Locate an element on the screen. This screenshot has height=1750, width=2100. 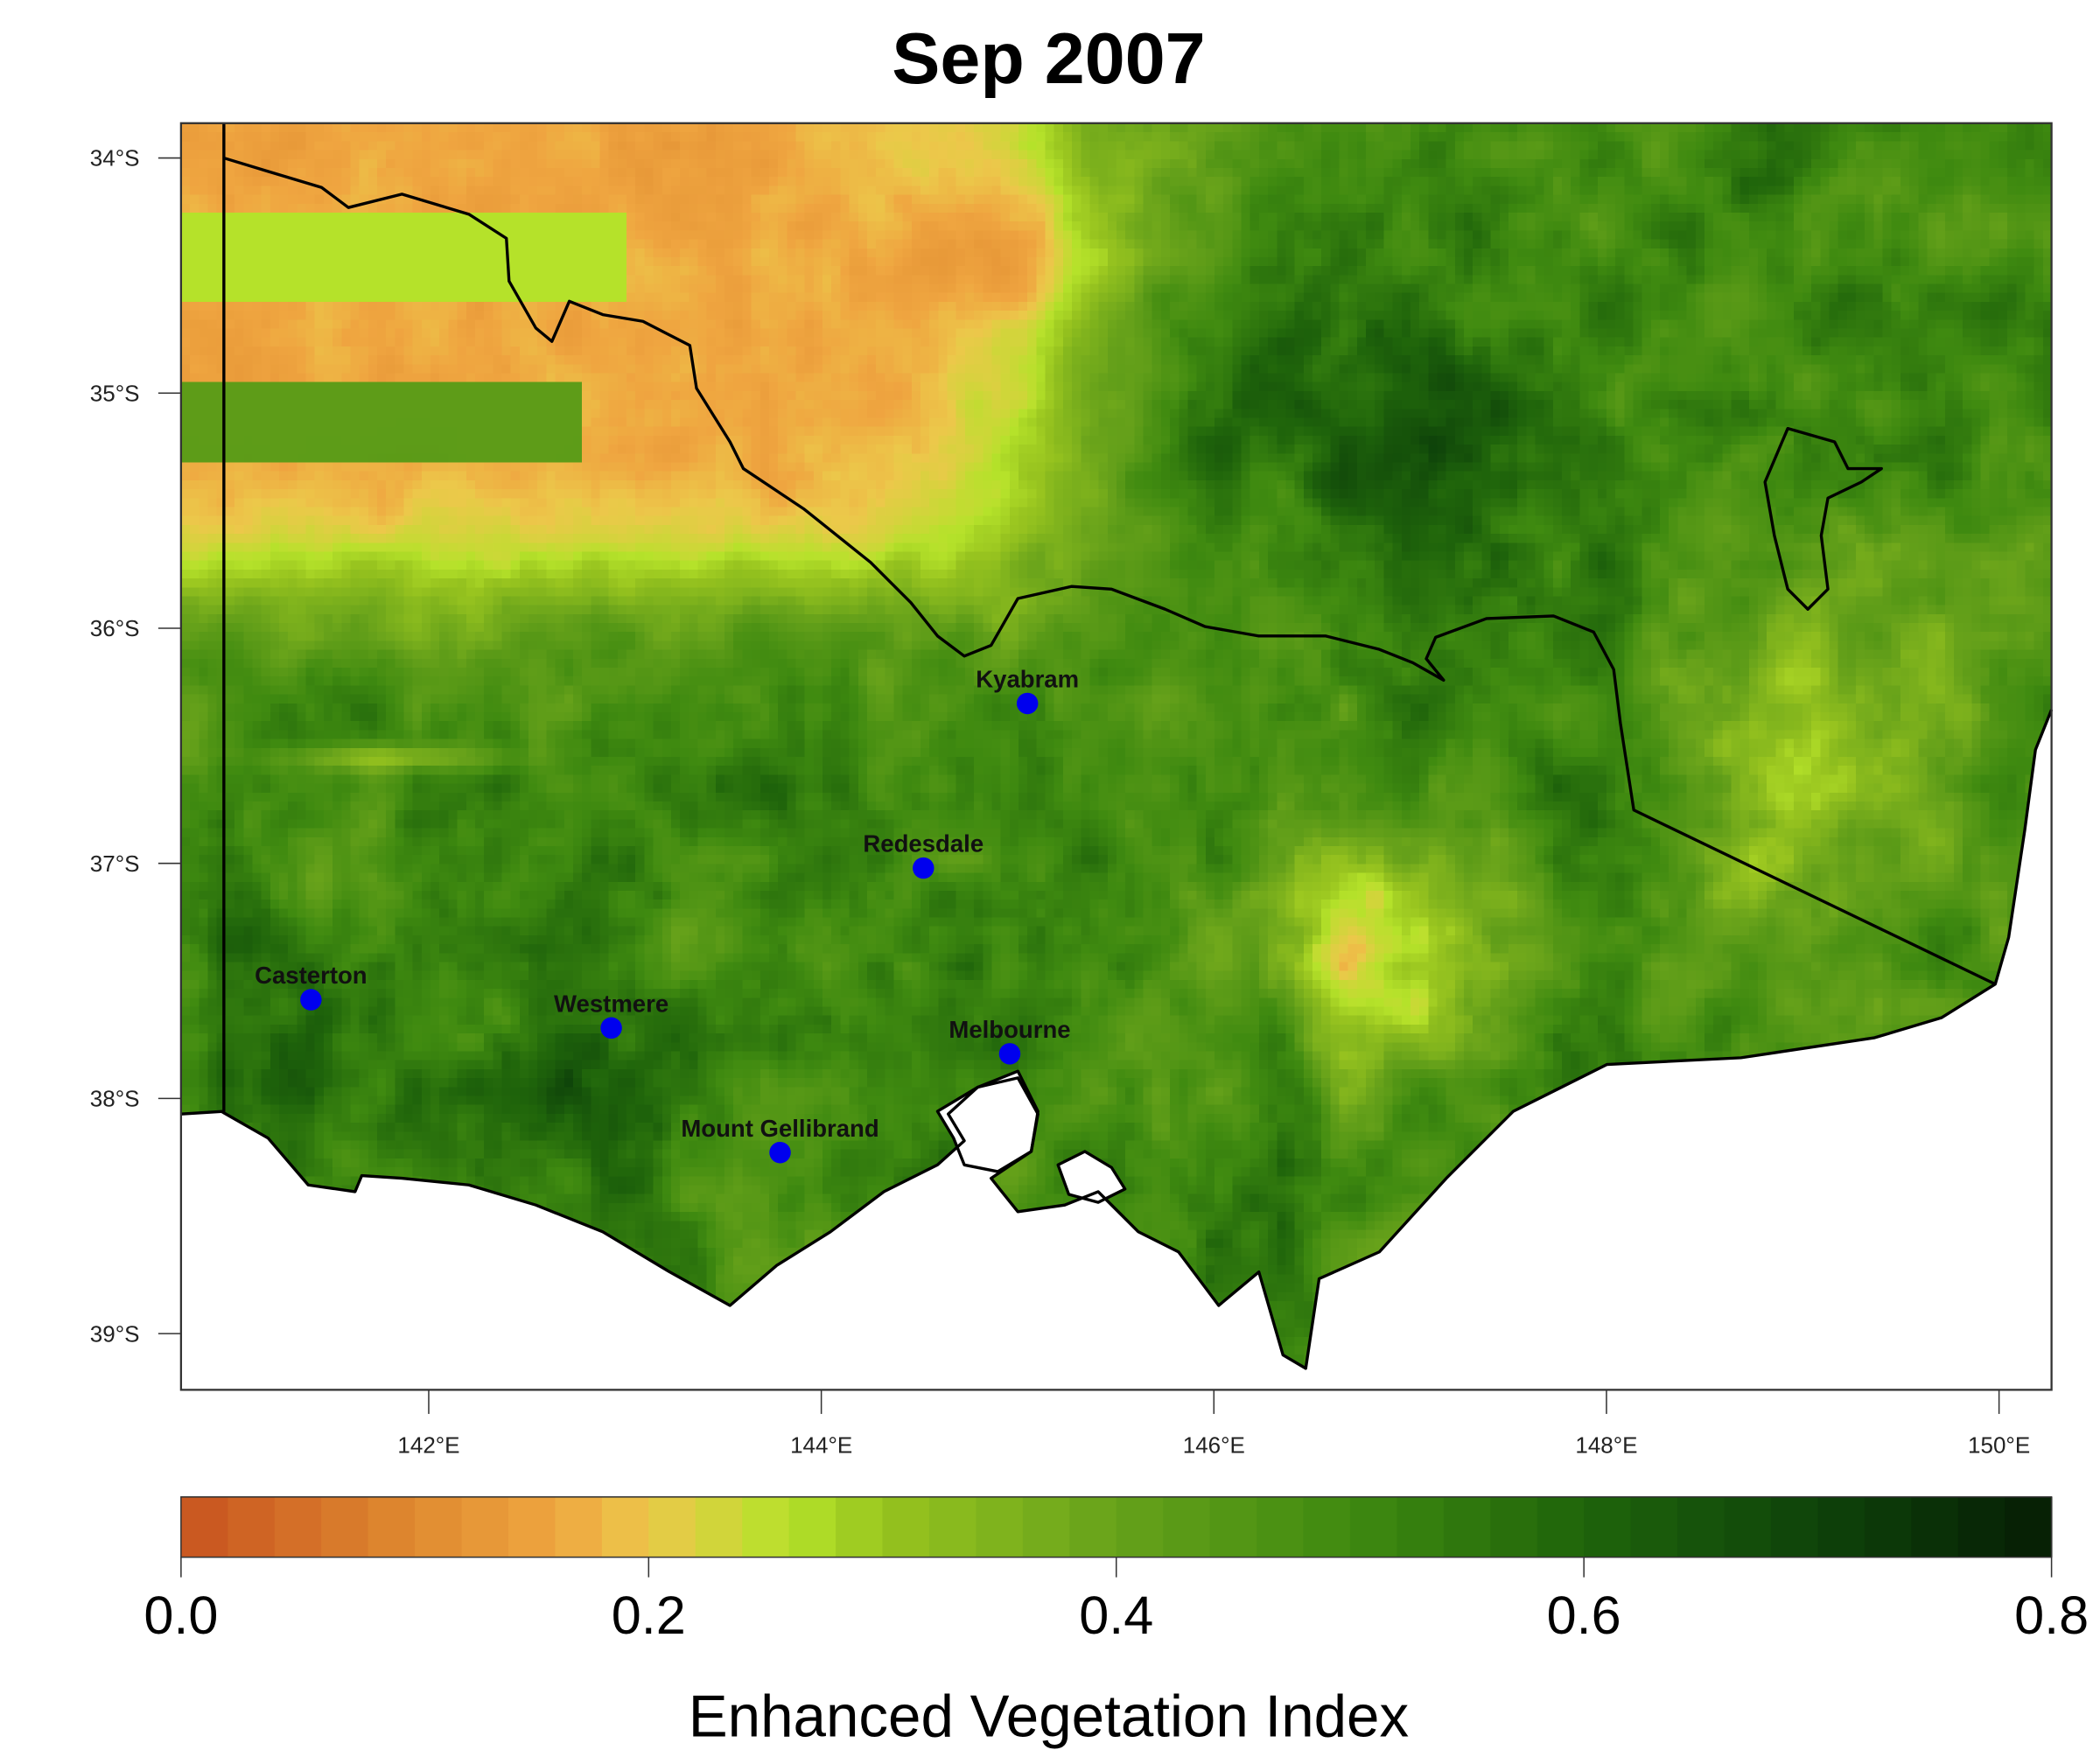
colorbar-tick-label: 0.0 is located at coordinates (181, 1615).